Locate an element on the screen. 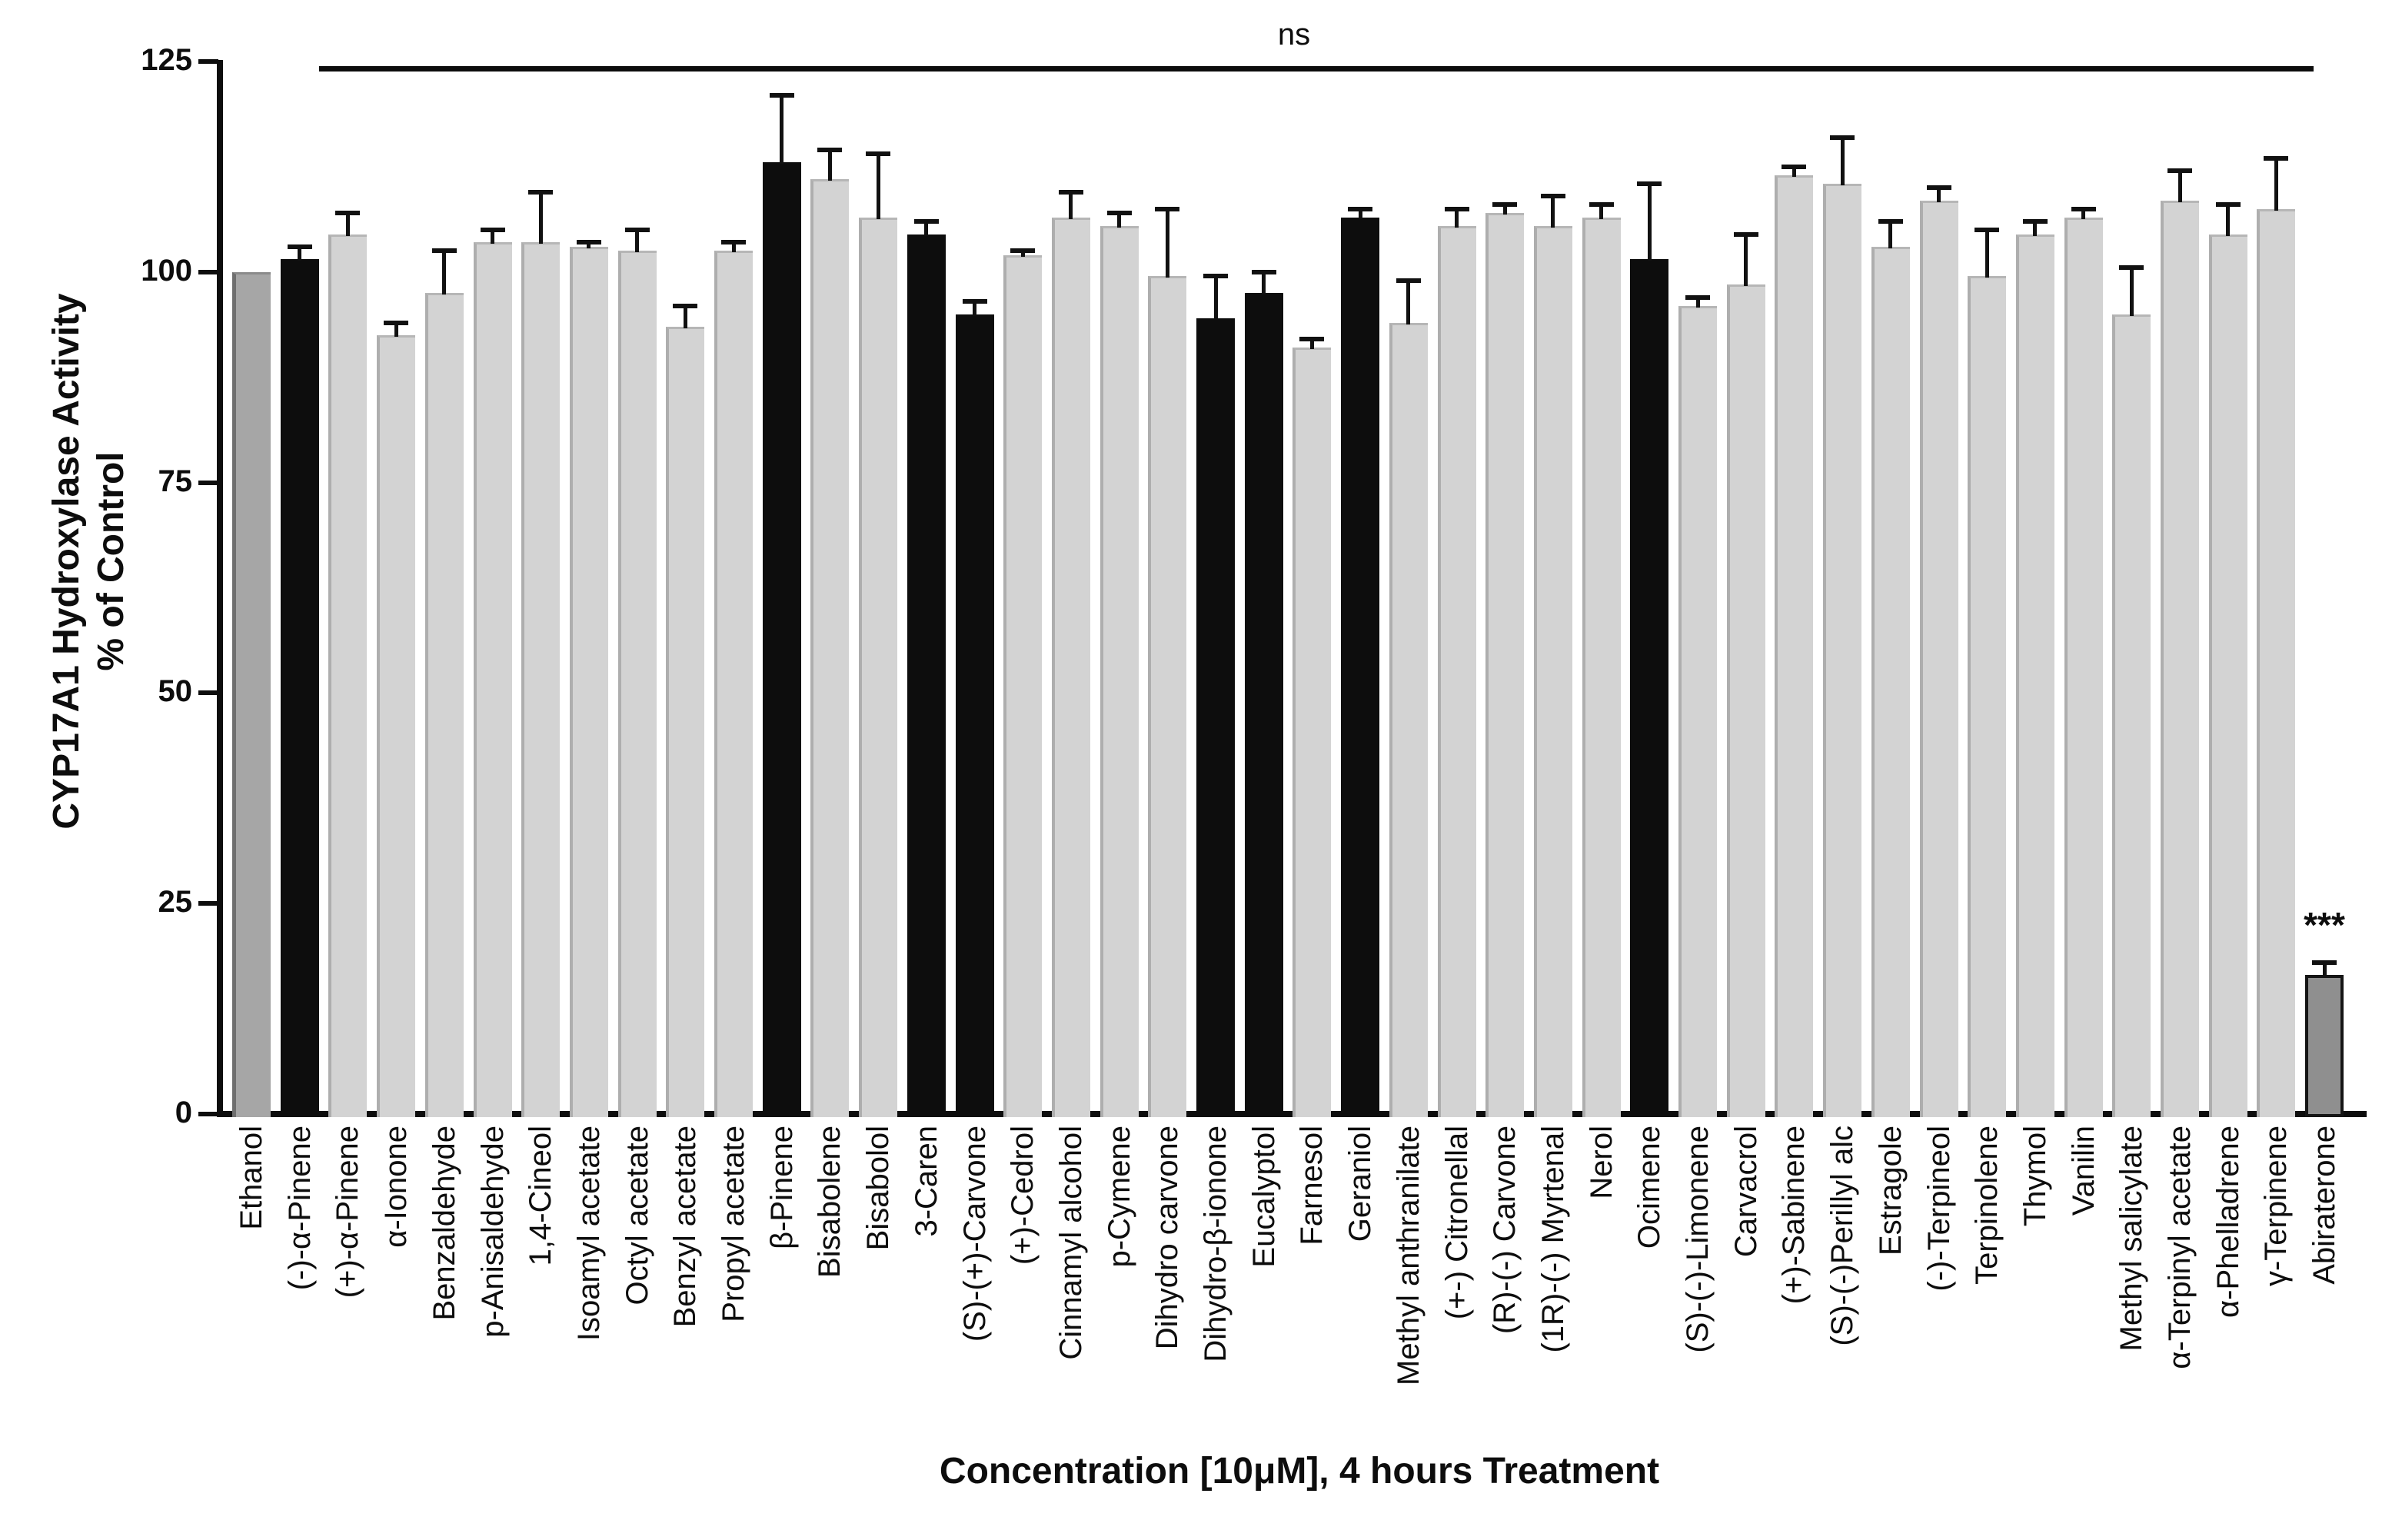 The width and height of the screenshot is (2402, 1540). x-axis-label-cinnamyl-alcohol: Cinnamyl alcohol is located at coordinates (1071, 1243).